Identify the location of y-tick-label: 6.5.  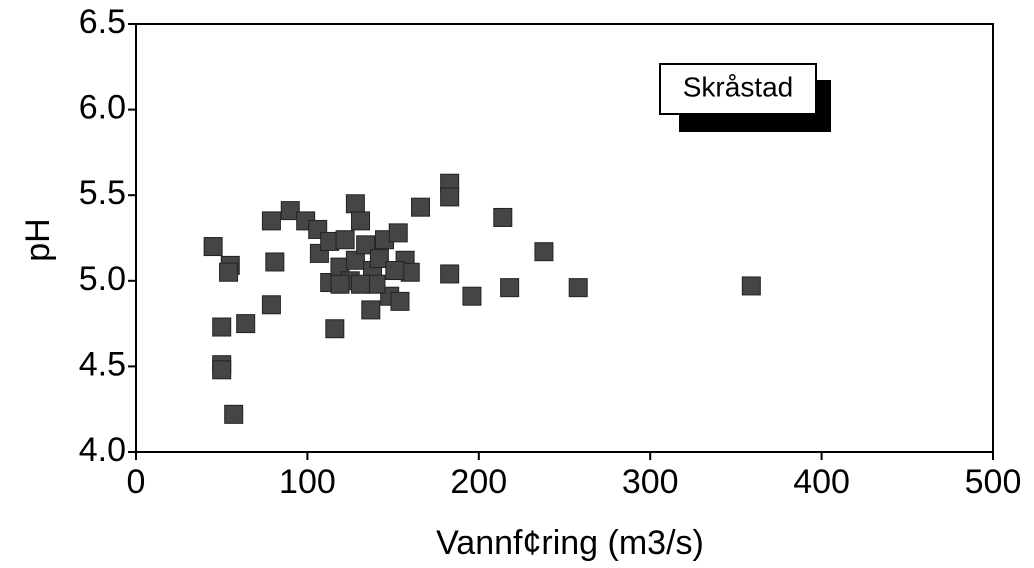
(102, 22).